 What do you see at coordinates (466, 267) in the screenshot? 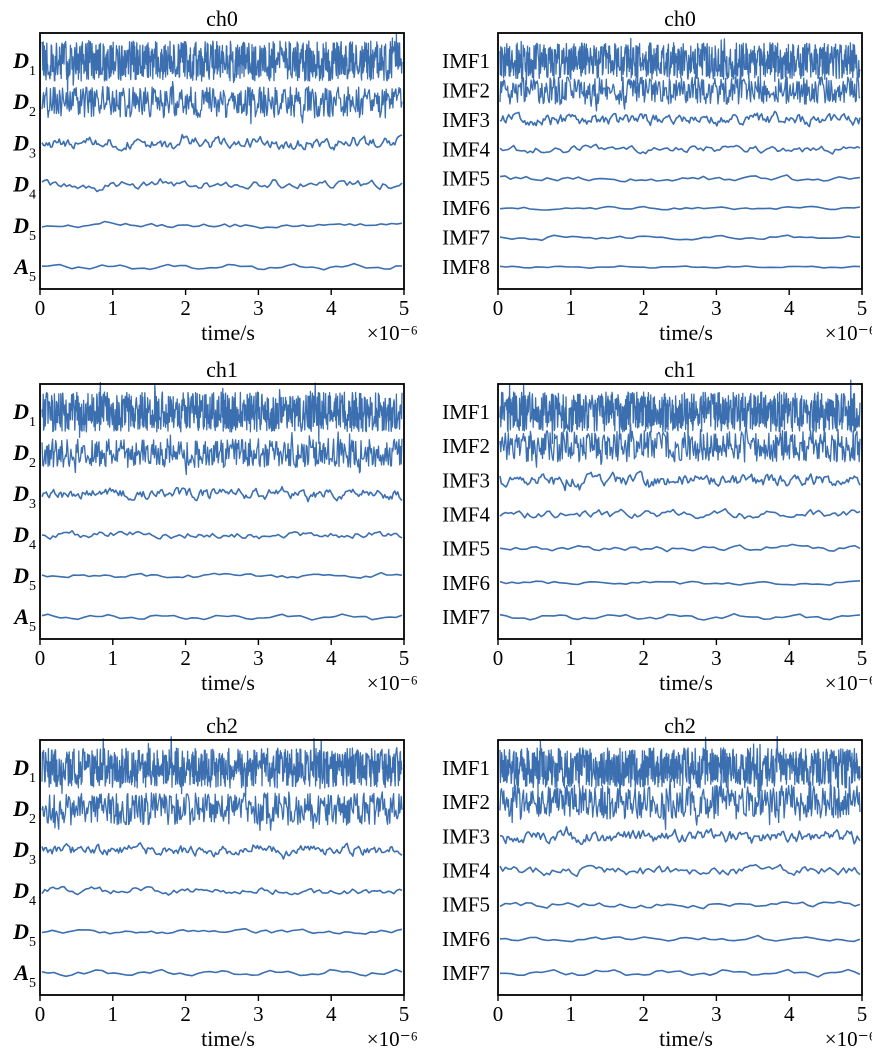
I see `series-label-imf8: IMF8` at bounding box center [466, 267].